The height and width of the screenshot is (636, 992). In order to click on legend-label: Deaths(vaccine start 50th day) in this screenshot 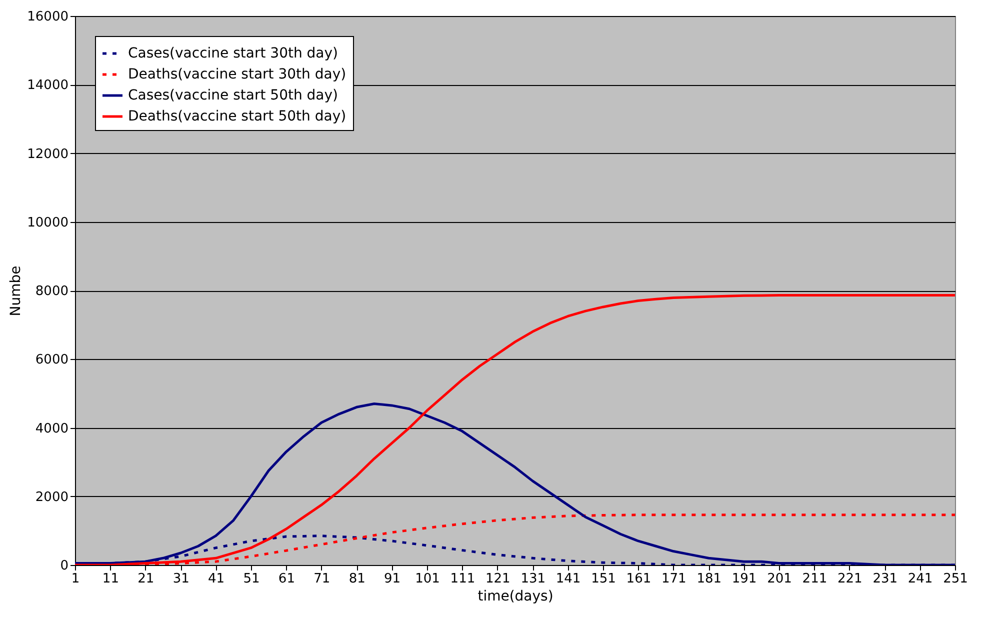, I will do `click(237, 116)`.